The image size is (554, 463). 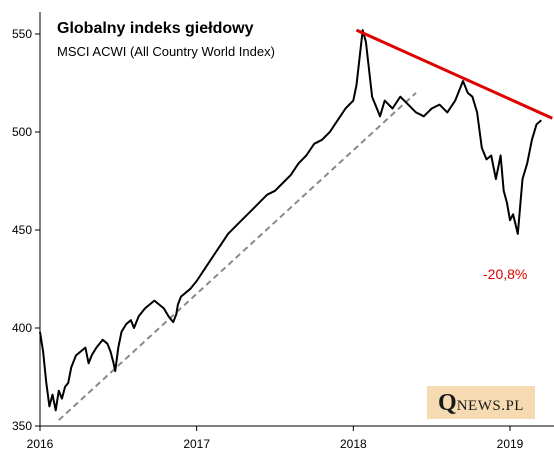 What do you see at coordinates (447, 403) in the screenshot?
I see `logo-initial: Q` at bounding box center [447, 403].